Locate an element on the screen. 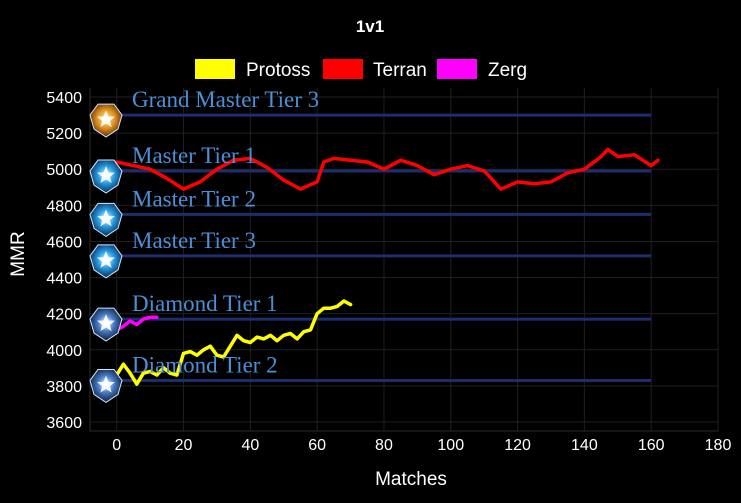 This screenshot has height=503, width=741. x-tick-label: 20 is located at coordinates (184, 445).